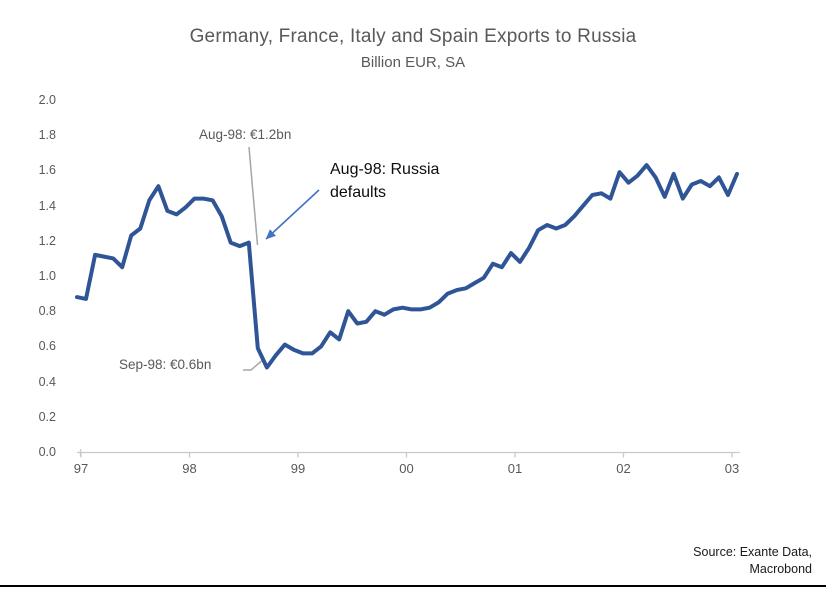  Describe the element at coordinates (47, 381) in the screenshot. I see `y-axis-tick-label: 0.4` at that location.